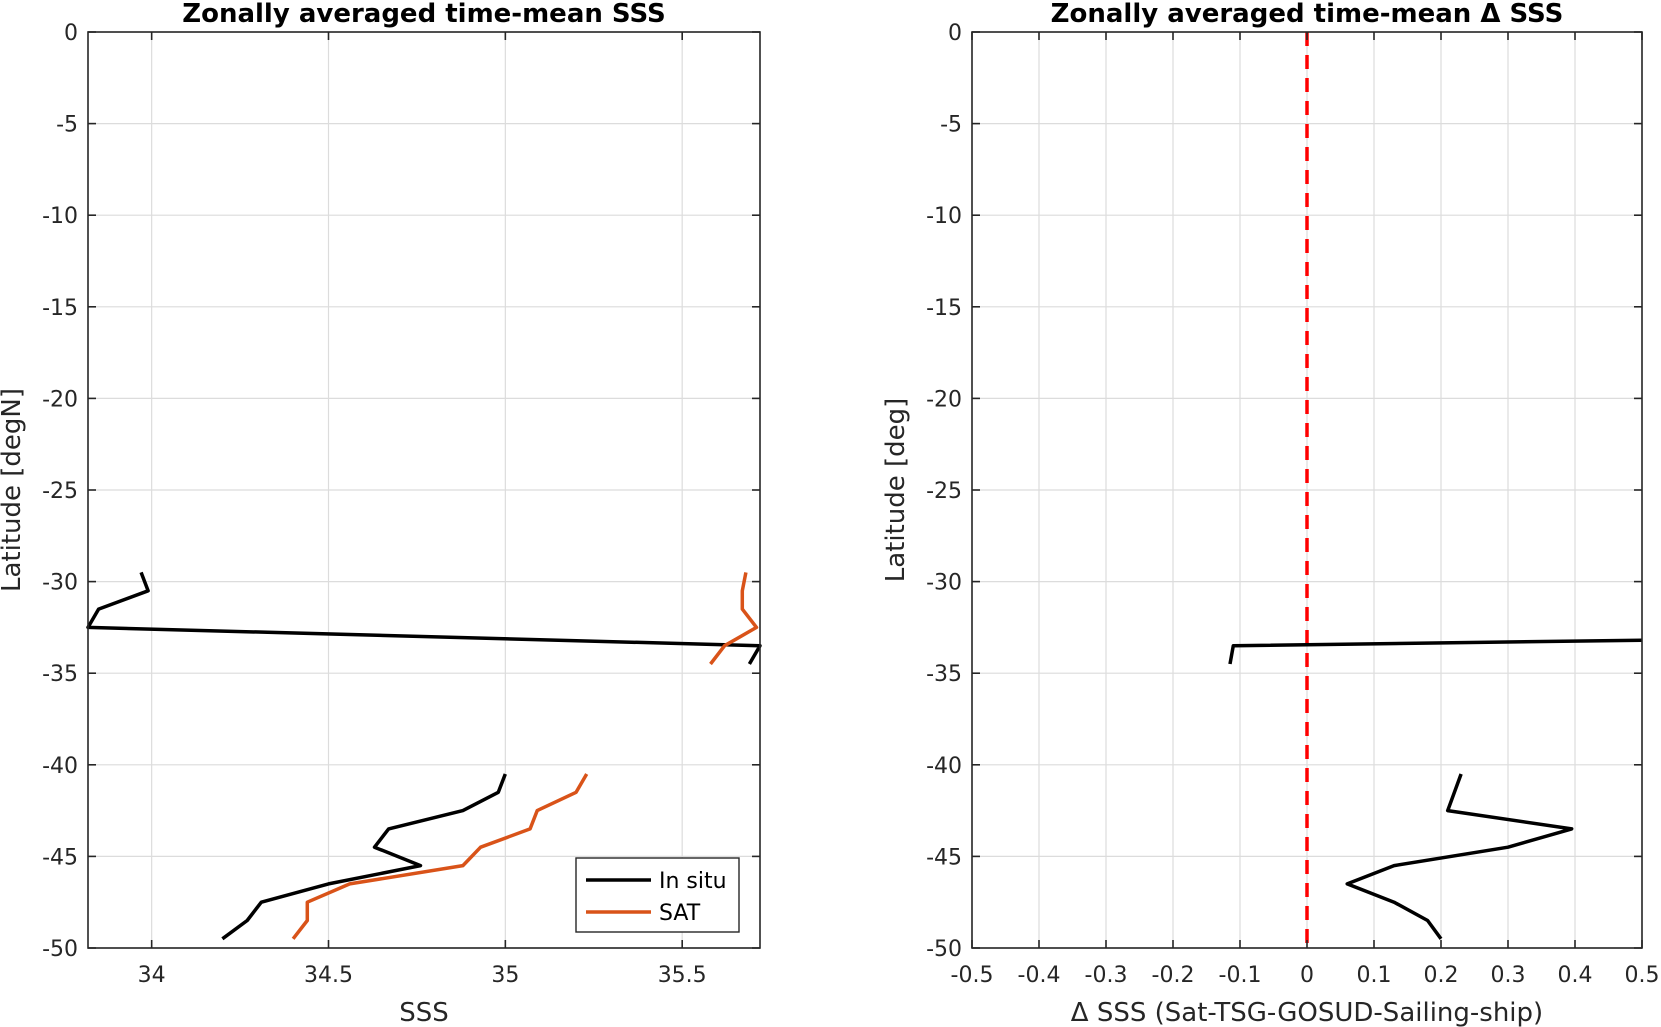 Image resolution: width=1661 pixels, height=1027 pixels. I want to click on legend-label: In situ, so click(693, 881).